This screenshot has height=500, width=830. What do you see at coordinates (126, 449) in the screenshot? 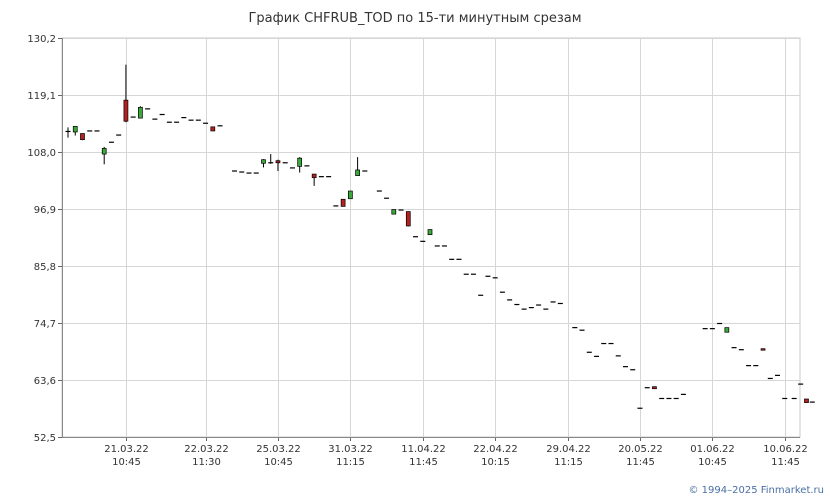
I see `x-tick-label-date: 21.03.22` at bounding box center [126, 449].